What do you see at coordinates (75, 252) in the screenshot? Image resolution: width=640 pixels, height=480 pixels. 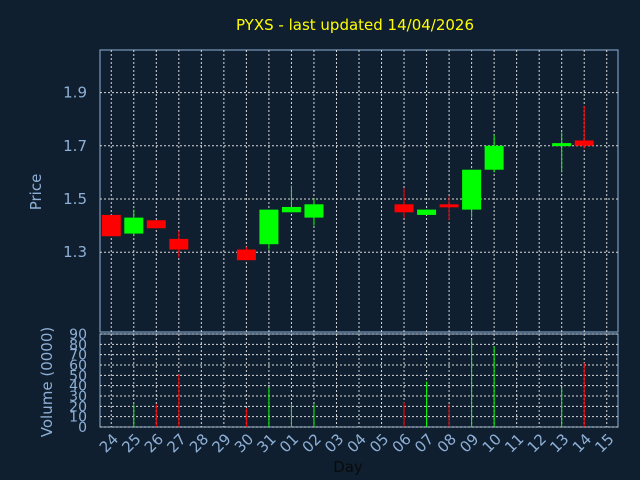 I see `price-y-tick-label: 1.3` at bounding box center [75, 252].